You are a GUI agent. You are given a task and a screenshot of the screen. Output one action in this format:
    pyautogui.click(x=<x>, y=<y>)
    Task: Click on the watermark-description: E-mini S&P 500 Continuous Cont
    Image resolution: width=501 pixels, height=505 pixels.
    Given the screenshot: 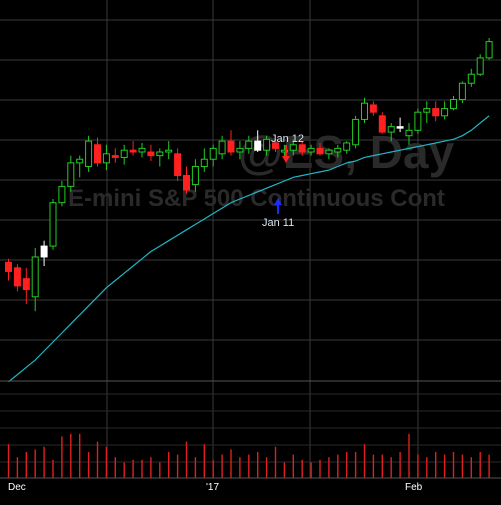 What is the action you would take?
    pyautogui.click(x=256, y=198)
    